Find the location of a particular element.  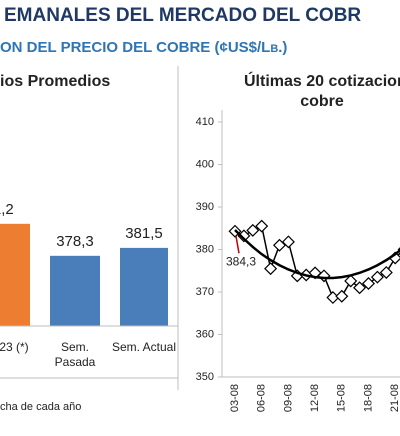

page-subtitle: ON DEL PRECIO DEL COBRE (¢US$/Lb.) is located at coordinates (143, 47).